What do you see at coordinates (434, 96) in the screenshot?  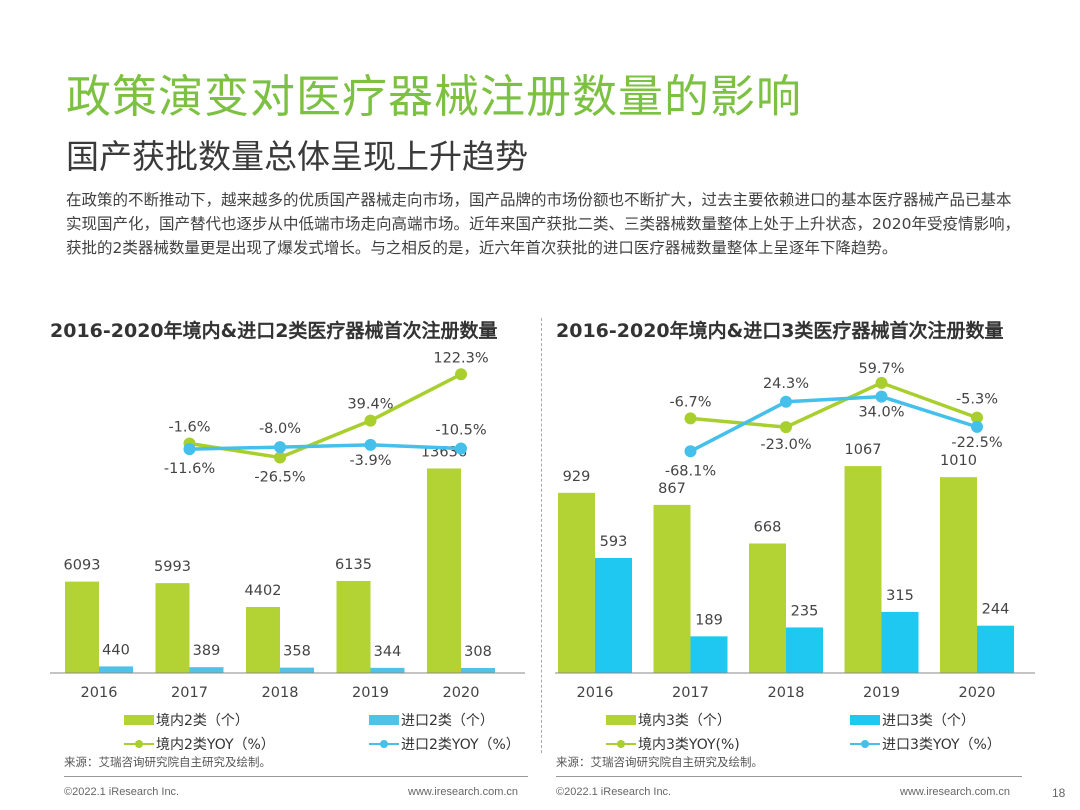 I see `page-title: 政策演变对医疗器械注册数量的影响` at bounding box center [434, 96].